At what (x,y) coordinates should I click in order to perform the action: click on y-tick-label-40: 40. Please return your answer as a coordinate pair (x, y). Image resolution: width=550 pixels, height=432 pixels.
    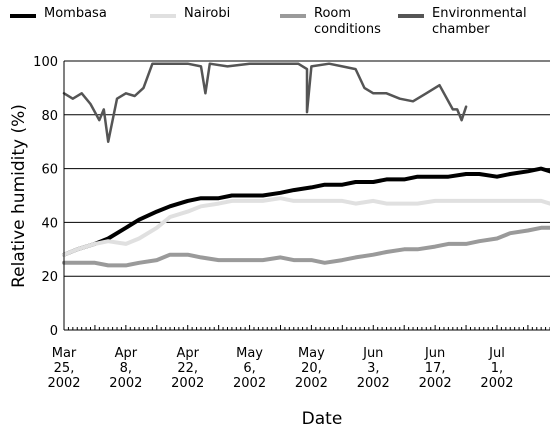
    Looking at the image, I should click on (49, 223).